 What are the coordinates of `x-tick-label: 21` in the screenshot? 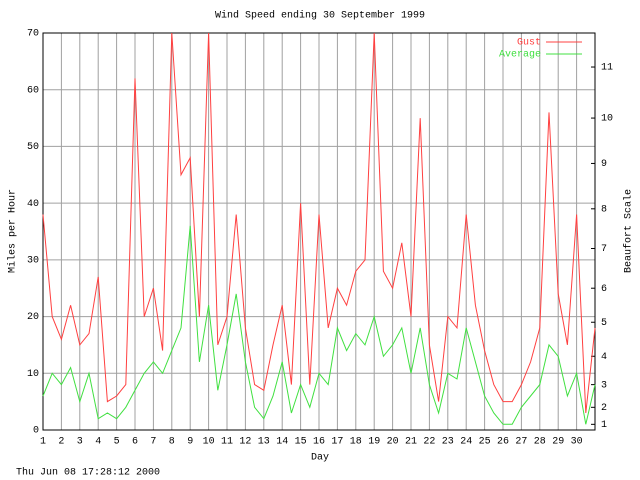 It's located at (411, 442).